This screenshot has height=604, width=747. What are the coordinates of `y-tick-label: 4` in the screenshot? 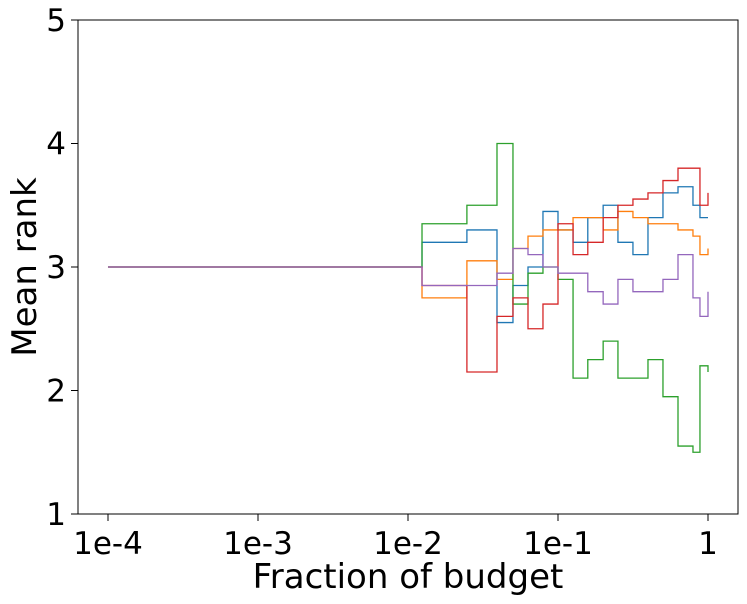 It's located at (56, 145).